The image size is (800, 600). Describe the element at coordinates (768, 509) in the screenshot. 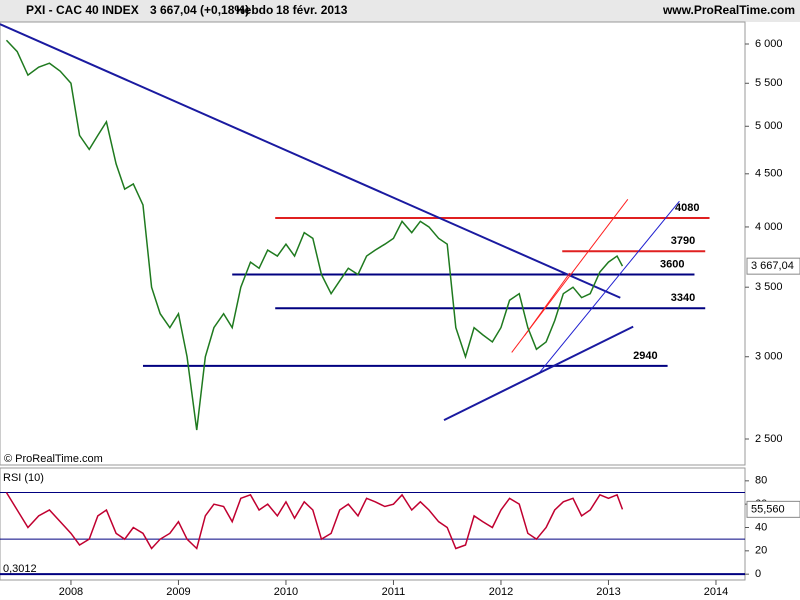

I see `last-value-label: 55,560` at that location.